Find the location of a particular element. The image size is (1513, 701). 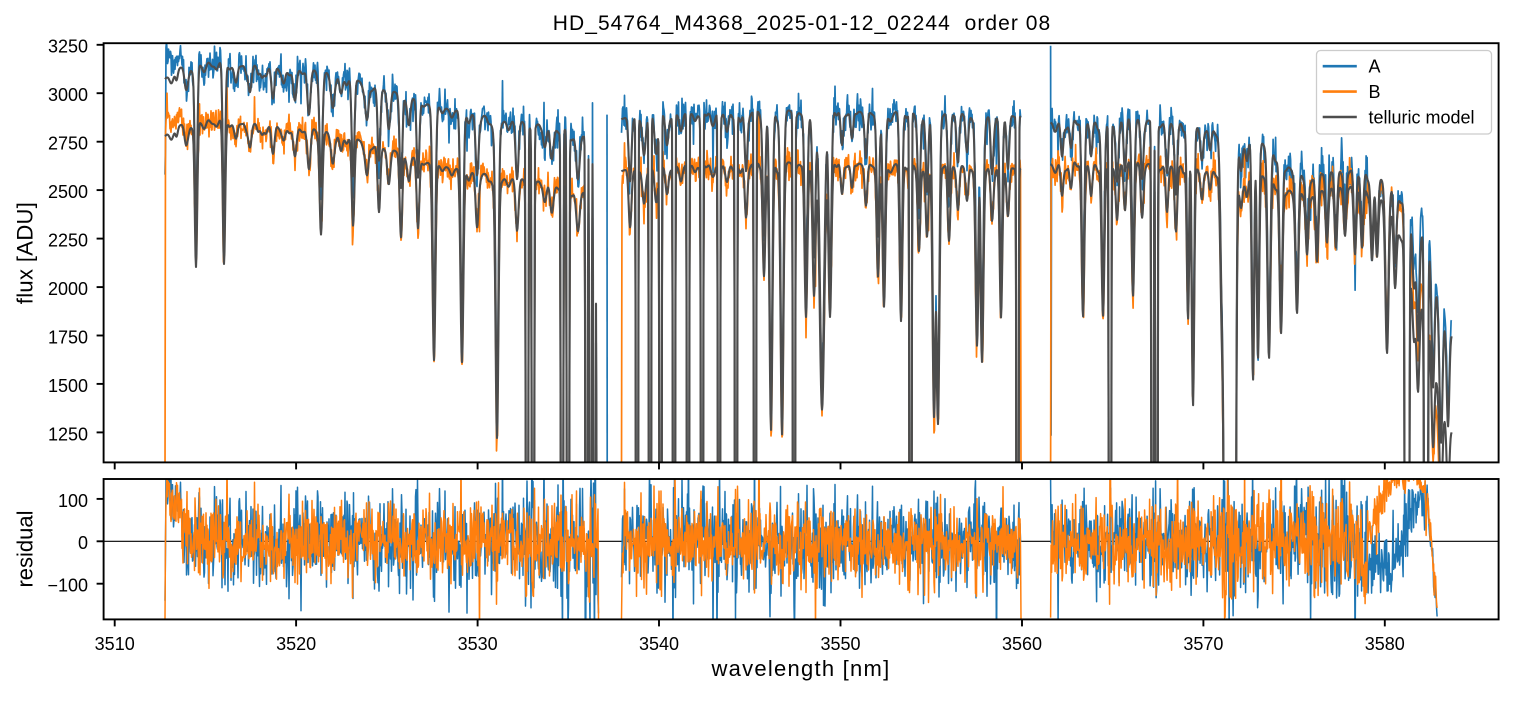

svg-text: 3570 is located at coordinates (1203, 644).